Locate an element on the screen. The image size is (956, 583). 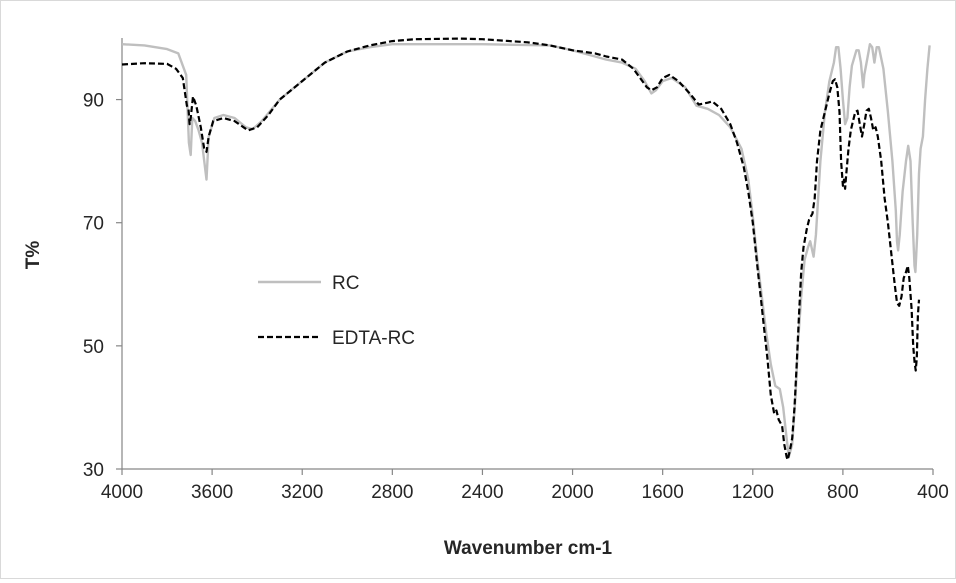
y-tick-label: 50 is located at coordinates (93, 347).